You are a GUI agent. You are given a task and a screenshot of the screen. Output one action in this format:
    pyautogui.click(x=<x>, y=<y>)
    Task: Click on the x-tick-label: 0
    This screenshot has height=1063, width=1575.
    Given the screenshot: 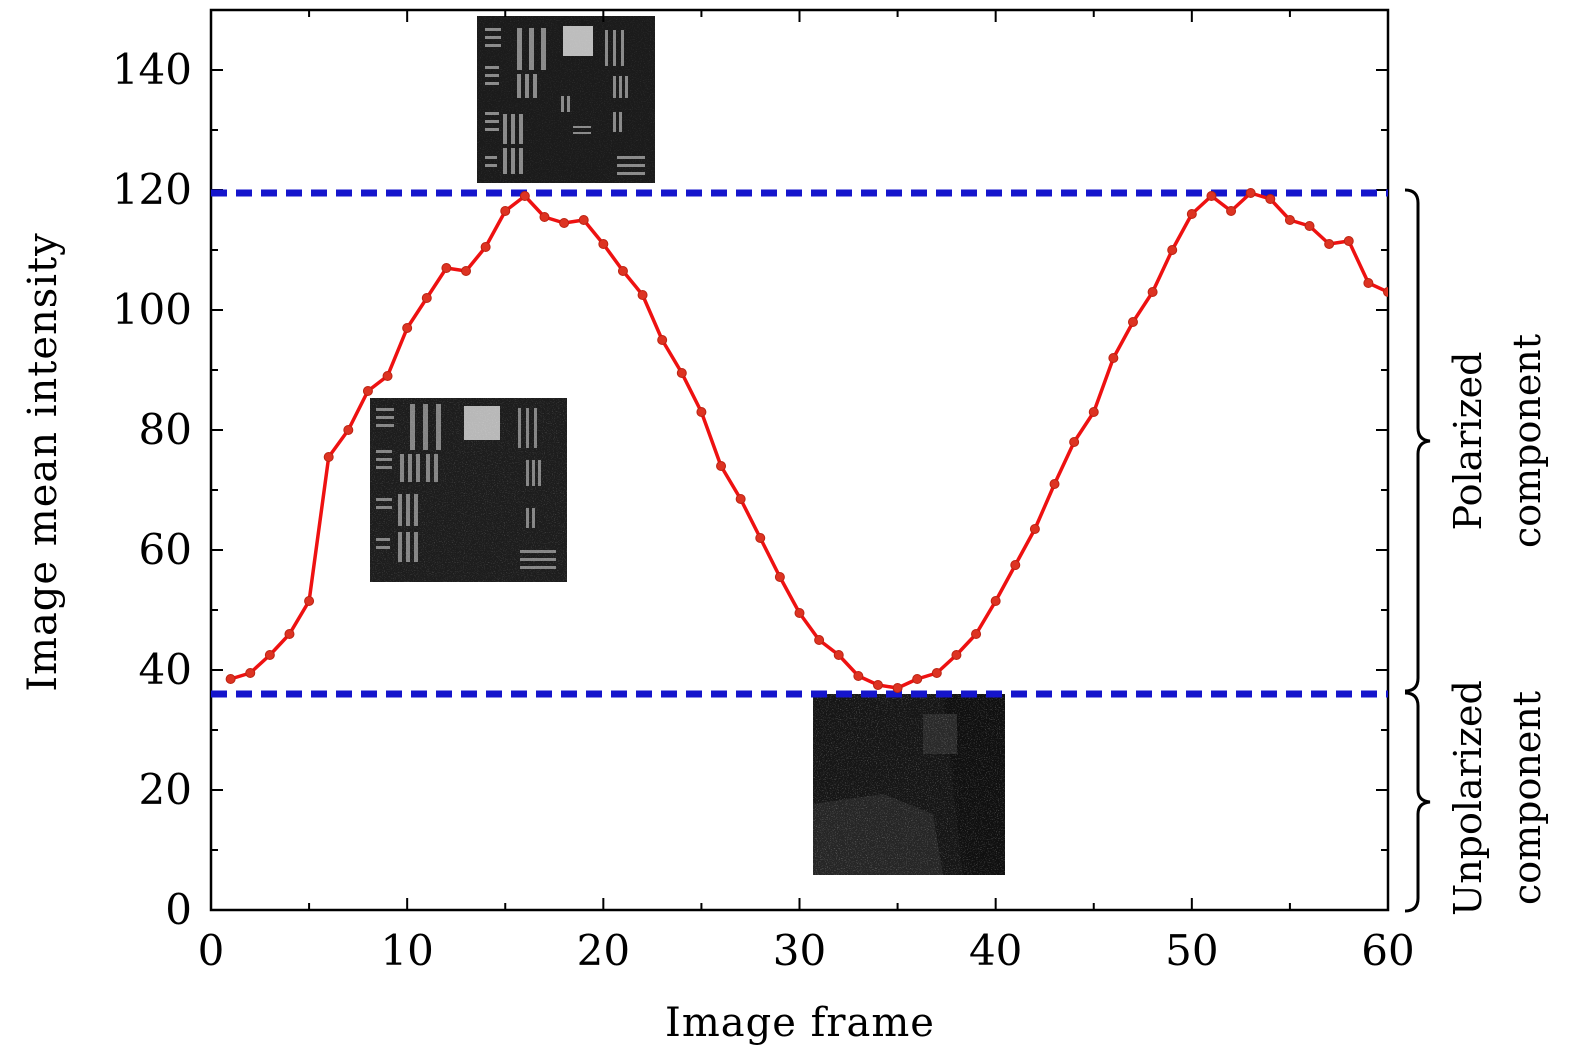 What is the action you would take?
    pyautogui.click(x=211, y=950)
    